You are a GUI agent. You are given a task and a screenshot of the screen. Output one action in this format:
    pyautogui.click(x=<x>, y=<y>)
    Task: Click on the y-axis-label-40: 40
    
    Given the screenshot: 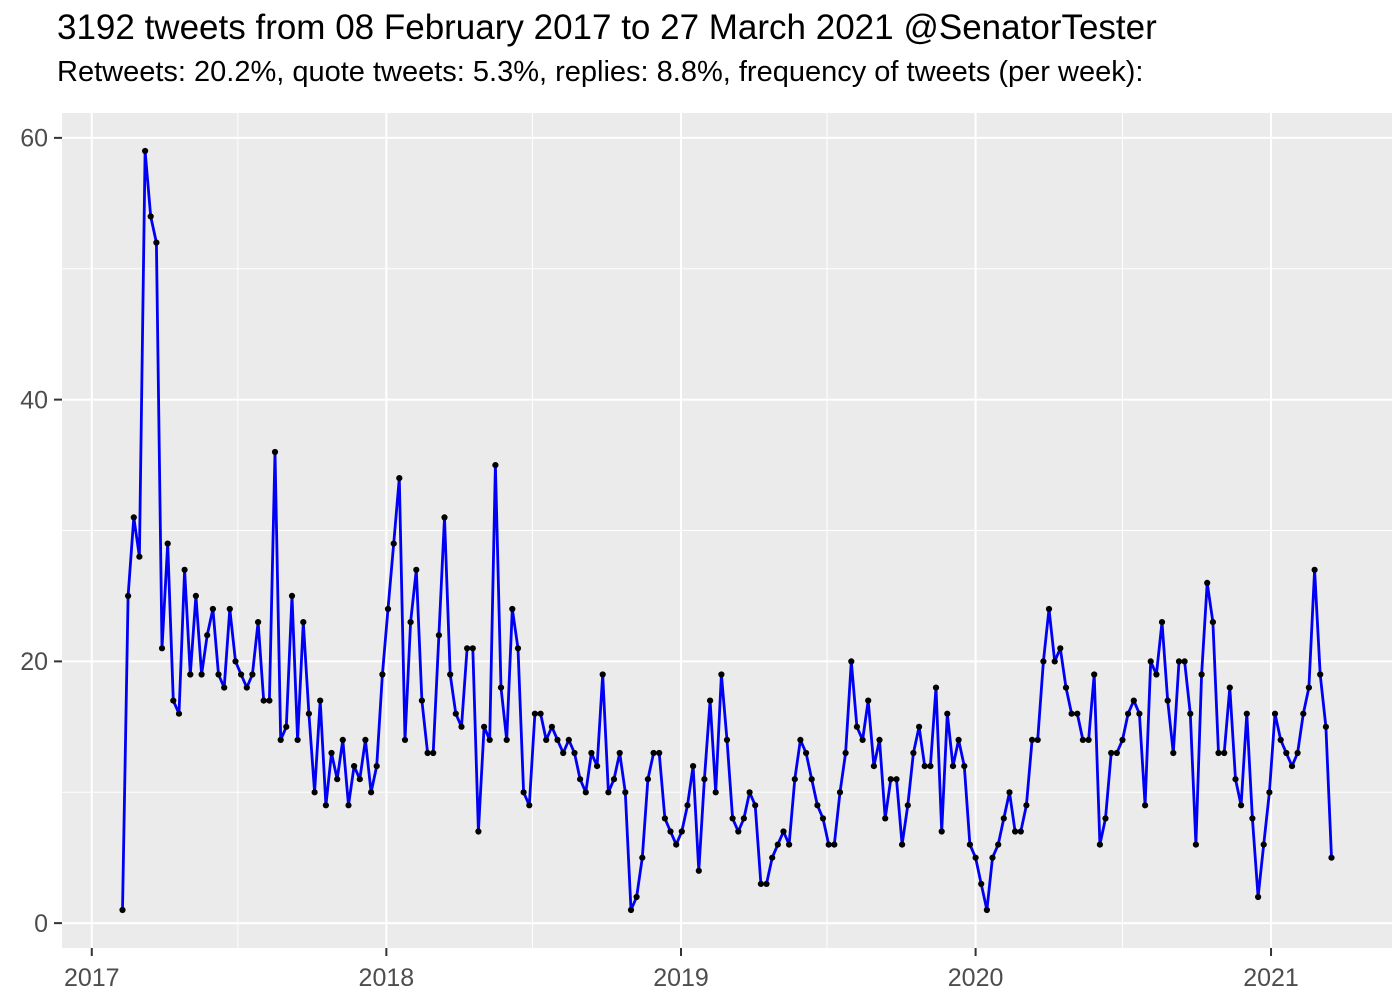 What is the action you would take?
    pyautogui.click(x=34, y=400)
    